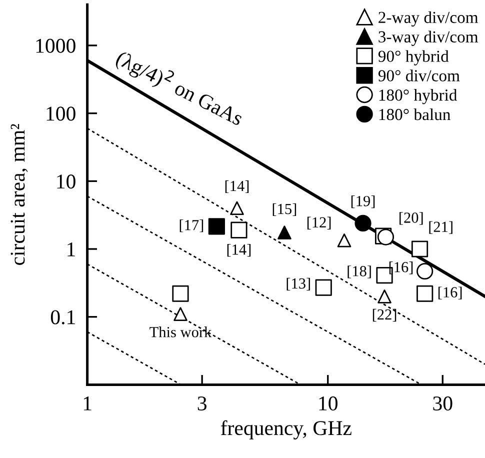  I want to click on legend-label: 180° hybrid, so click(418, 96).